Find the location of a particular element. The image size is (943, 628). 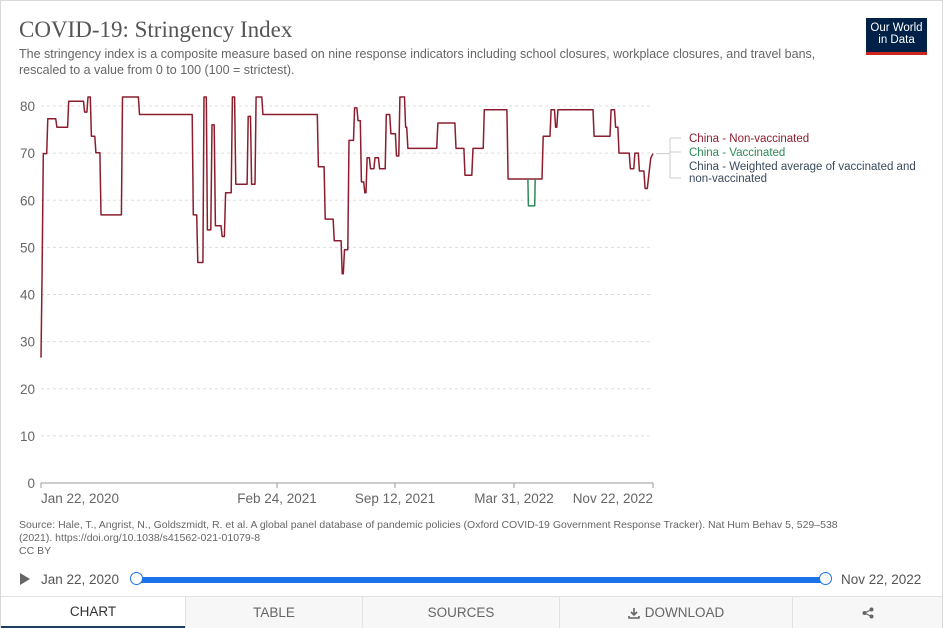

y-tick-label: 80 is located at coordinates (27, 106).